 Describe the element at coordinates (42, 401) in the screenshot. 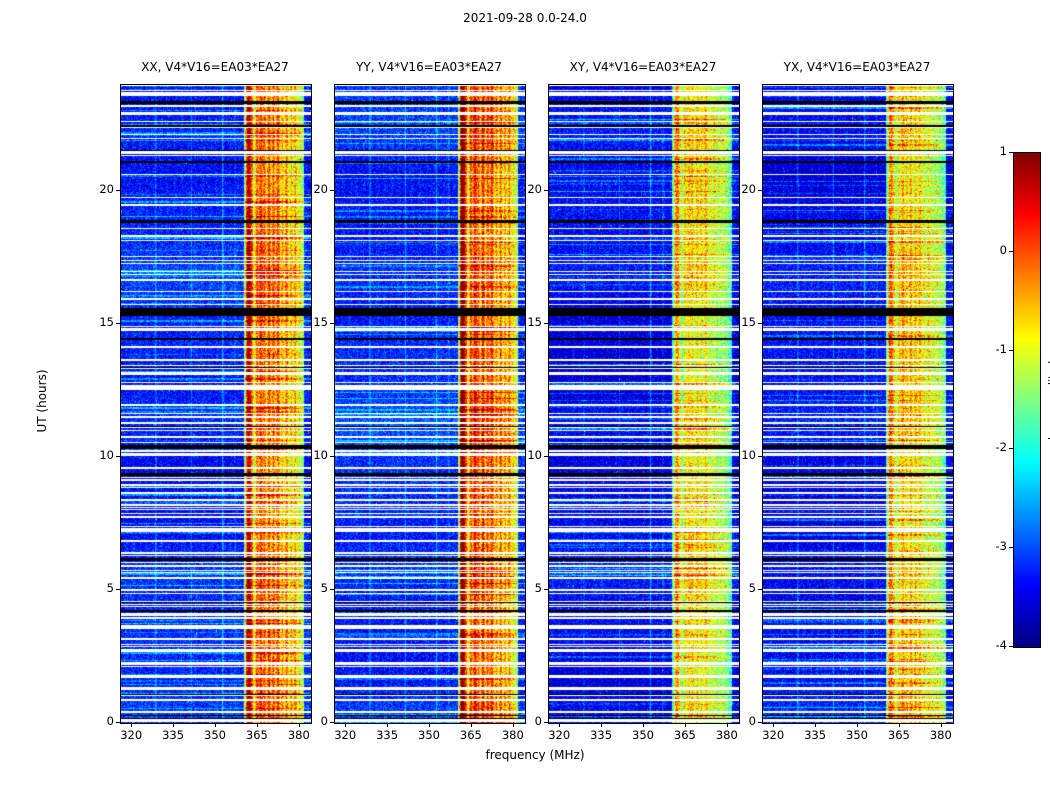

I see `y-axis-label: UT (hours)` at that location.